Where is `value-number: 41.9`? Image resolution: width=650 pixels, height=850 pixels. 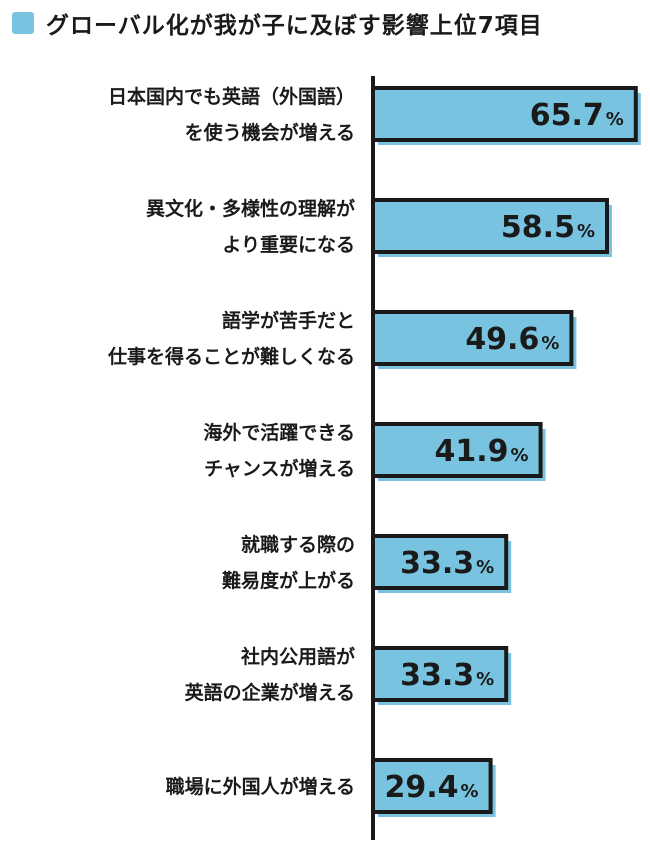 value-number: 41.9 is located at coordinates (472, 451).